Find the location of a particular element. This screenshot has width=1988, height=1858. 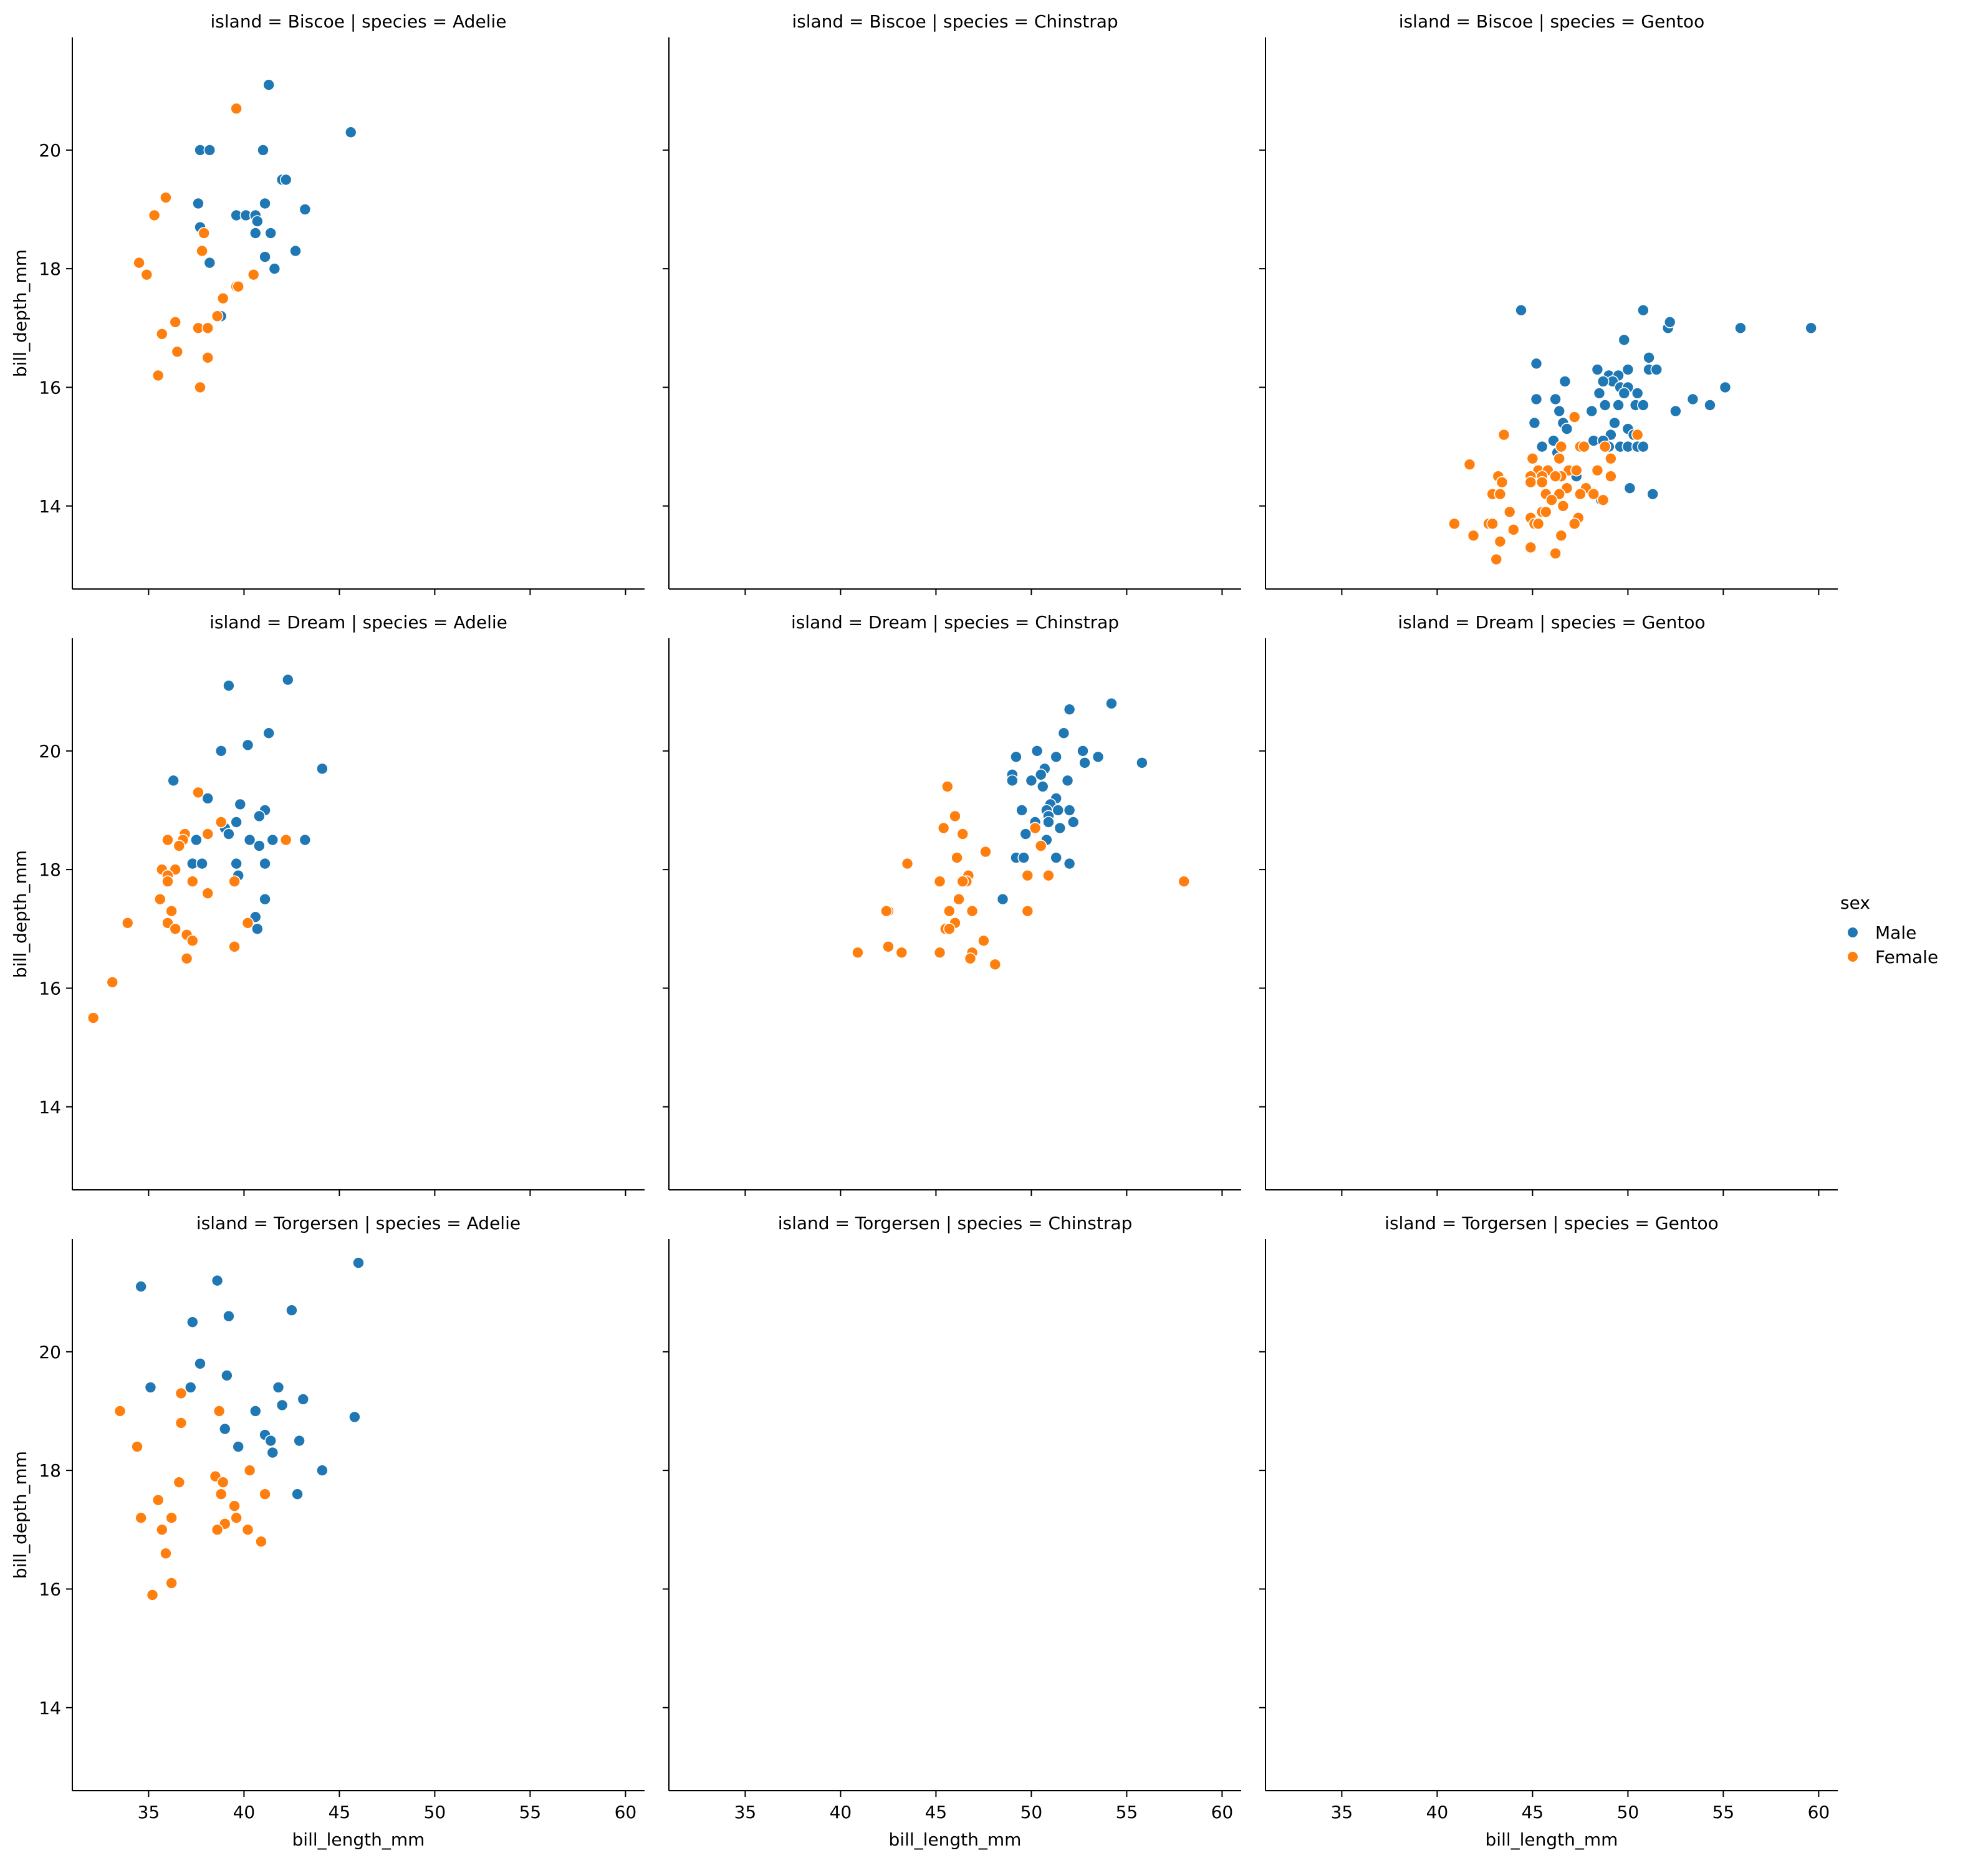

facet-panel: island = Dream | species = Chinstrap is located at coordinates (952, 904).